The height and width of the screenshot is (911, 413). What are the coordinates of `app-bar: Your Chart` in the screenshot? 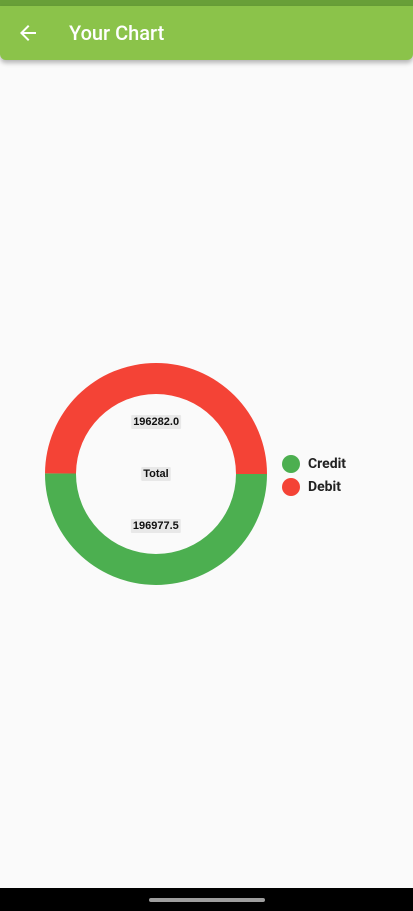 It's located at (206, 33).